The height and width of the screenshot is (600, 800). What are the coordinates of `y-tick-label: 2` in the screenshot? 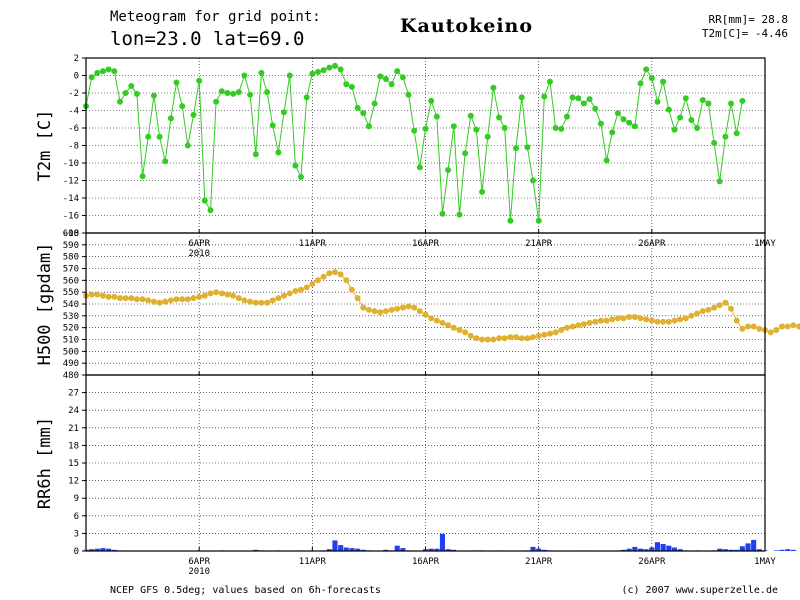 It's located at (76, 59).